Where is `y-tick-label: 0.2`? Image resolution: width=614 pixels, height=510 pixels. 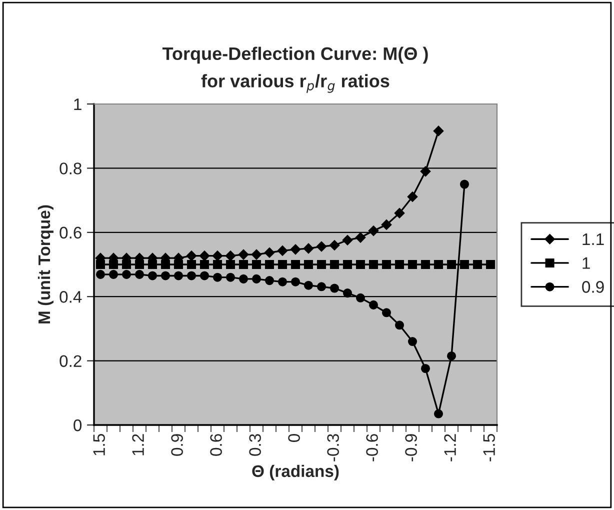
y-tick-label: 0.2 is located at coordinates (71, 361).